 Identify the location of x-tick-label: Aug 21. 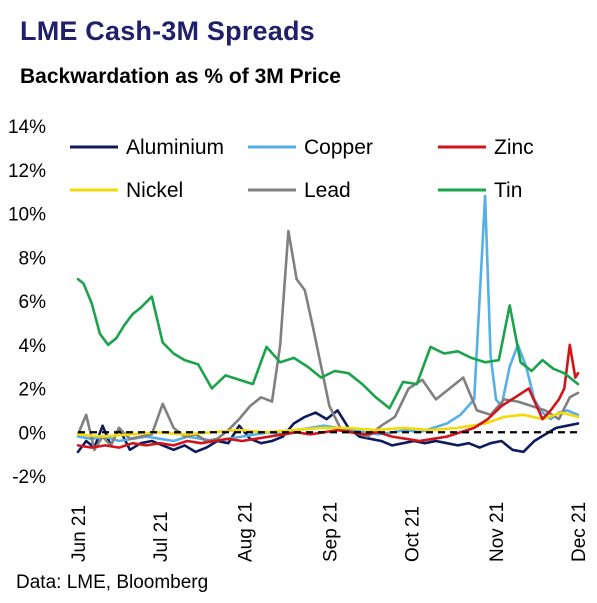
(246, 532).